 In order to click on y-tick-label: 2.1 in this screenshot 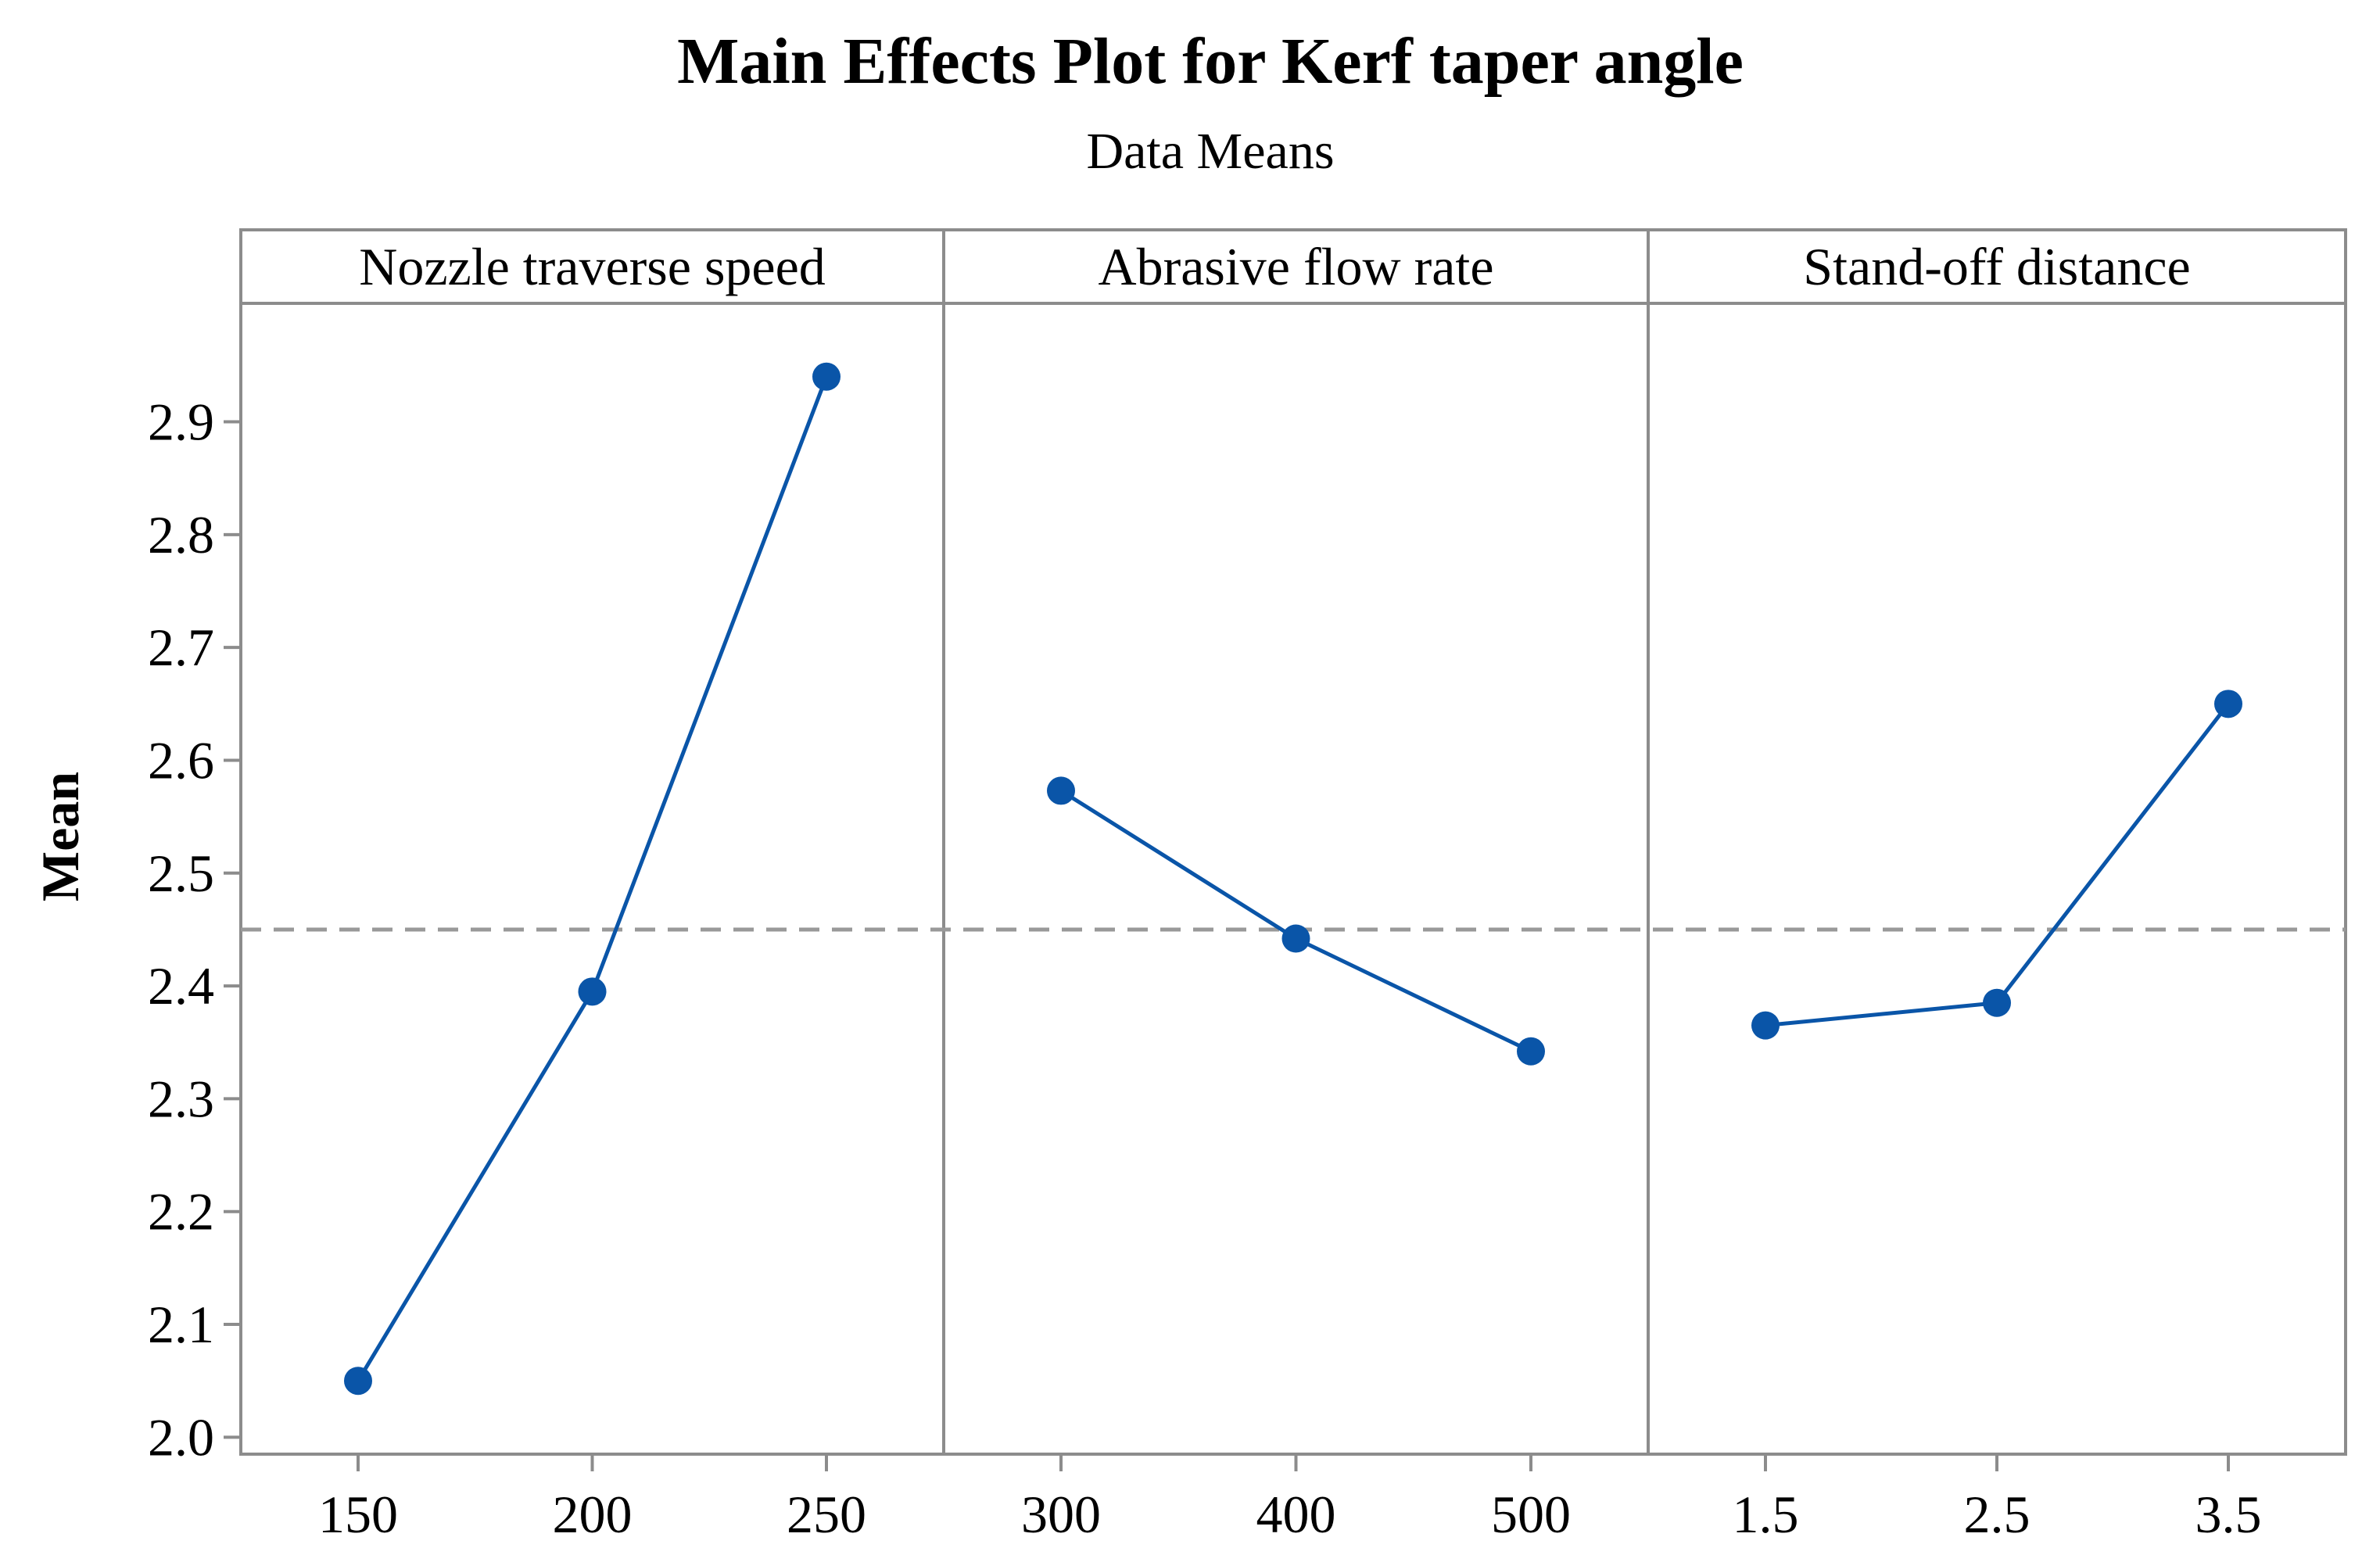, I will do `click(181, 1324)`.